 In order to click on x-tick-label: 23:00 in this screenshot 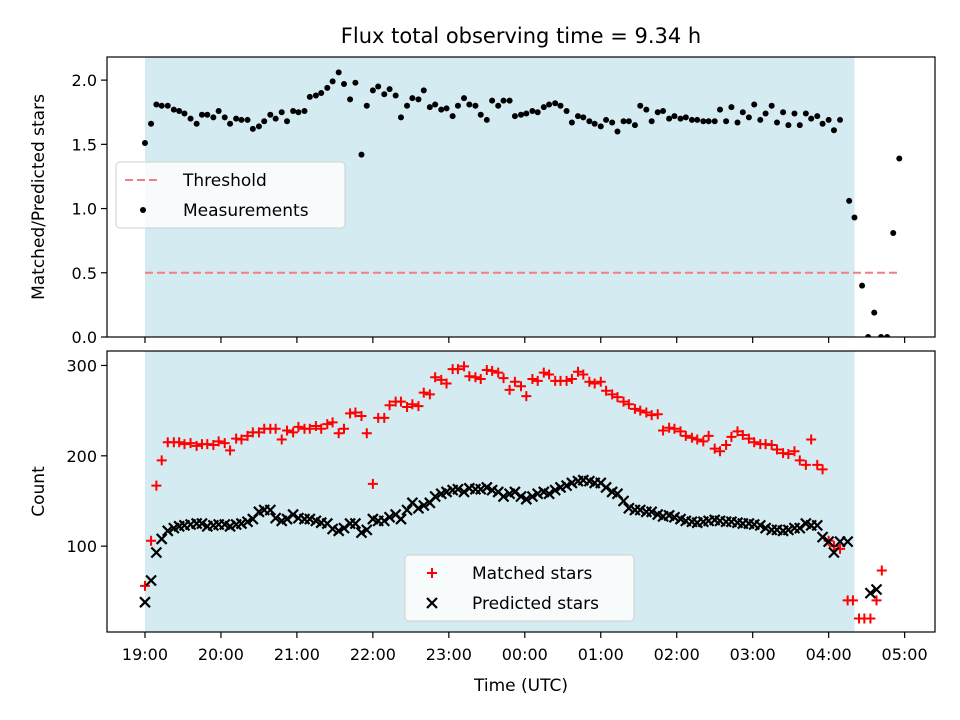, I will do `click(449, 654)`.